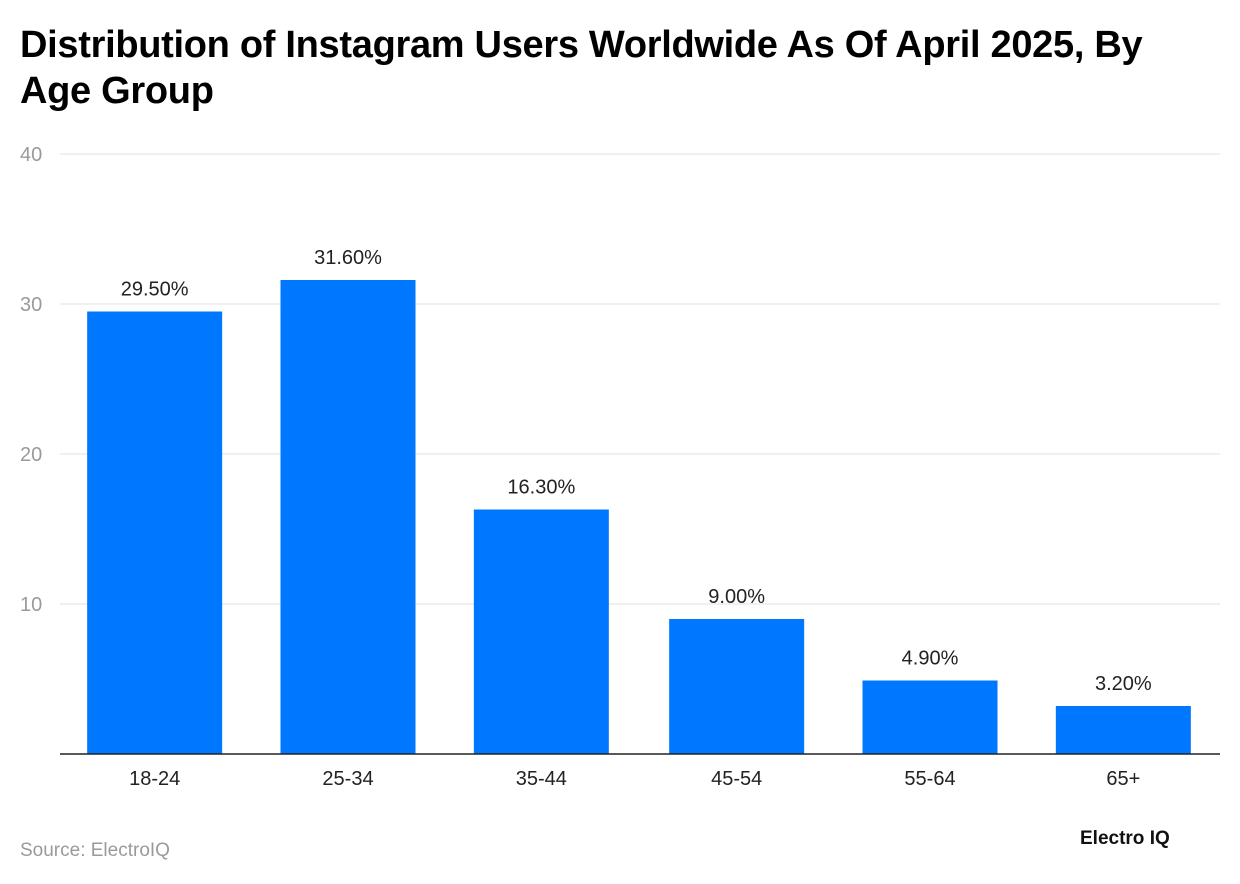 Image resolution: width=1240 pixels, height=884 pixels. Describe the element at coordinates (95, 850) in the screenshot. I see `source-note: Source: ElectroIQ` at that location.